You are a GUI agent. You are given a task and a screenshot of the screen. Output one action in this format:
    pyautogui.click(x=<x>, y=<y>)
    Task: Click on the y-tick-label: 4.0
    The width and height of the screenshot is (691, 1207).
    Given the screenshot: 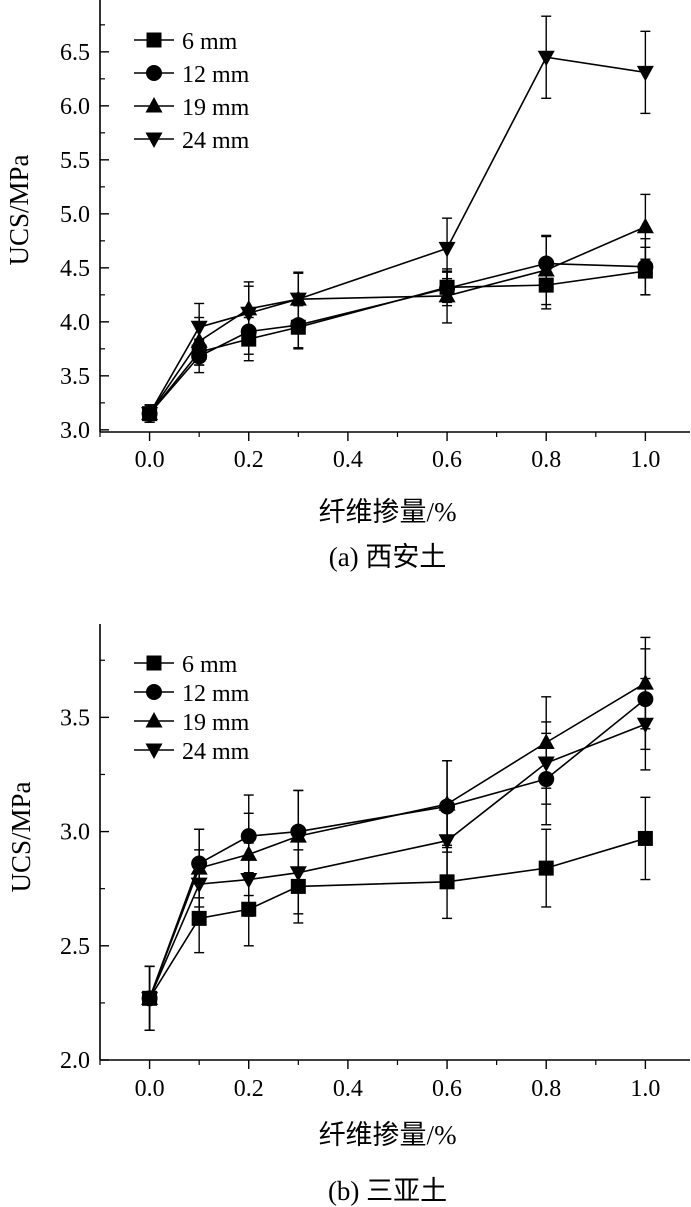 What is the action you would take?
    pyautogui.click(x=75, y=323)
    